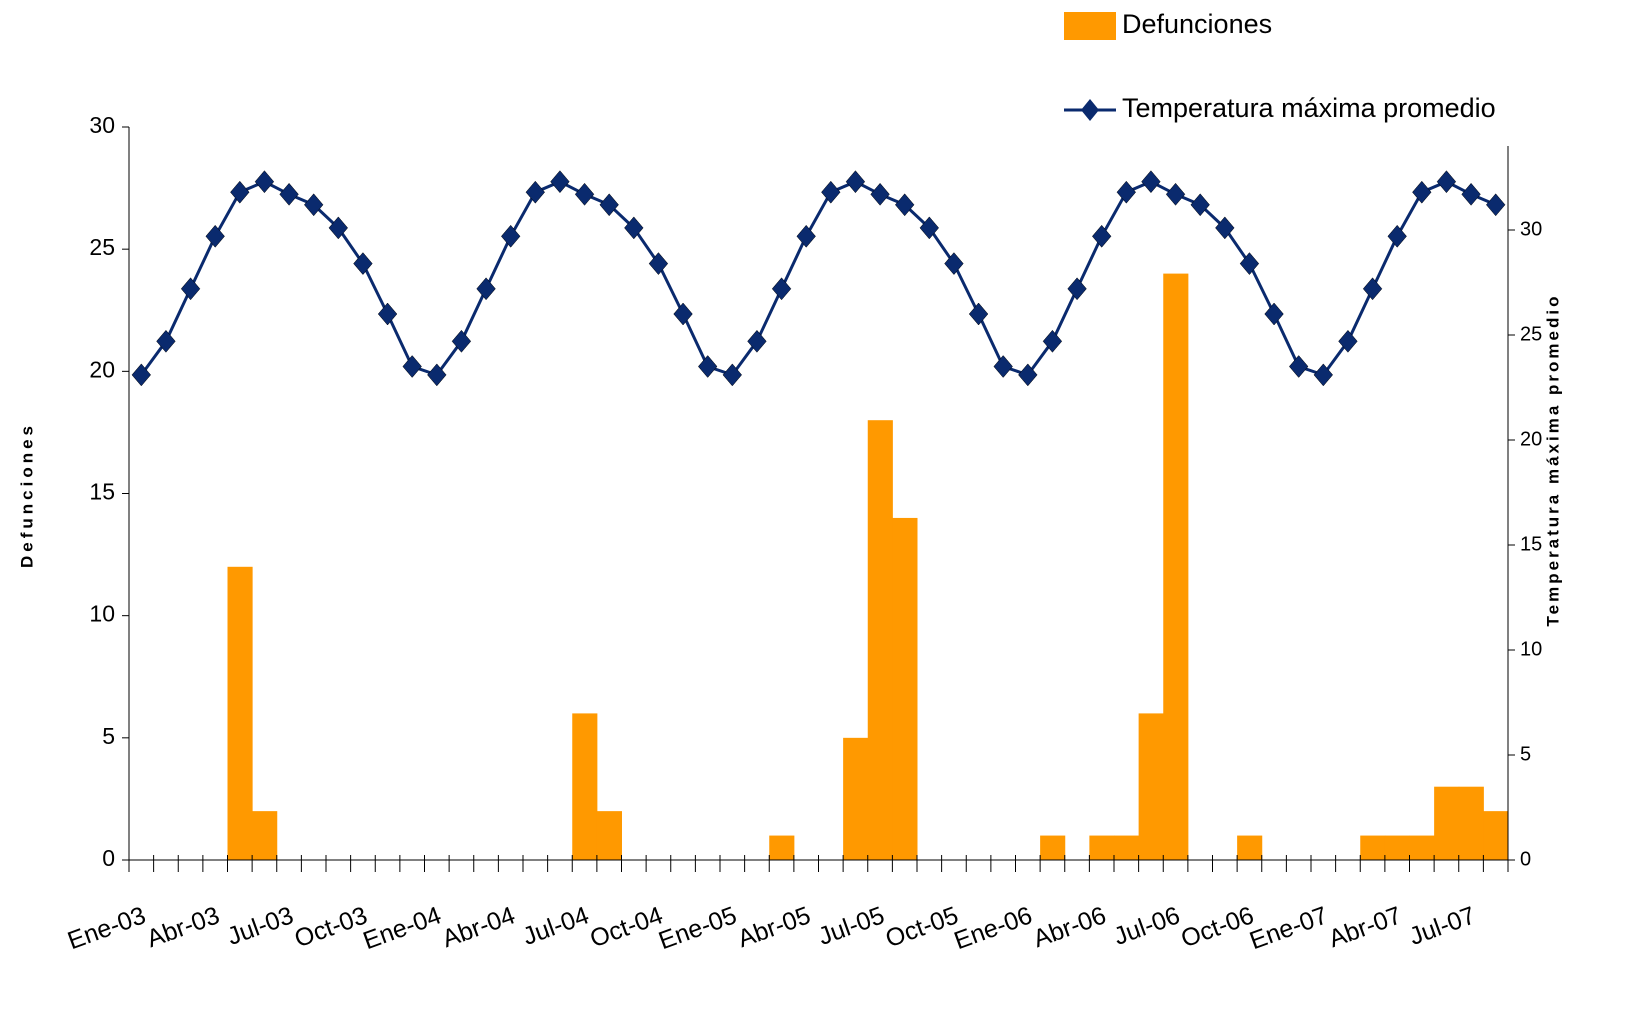 This screenshot has height=1019, width=1626. What do you see at coordinates (102, 125) in the screenshot?
I see `y-tick-label: 30` at bounding box center [102, 125].